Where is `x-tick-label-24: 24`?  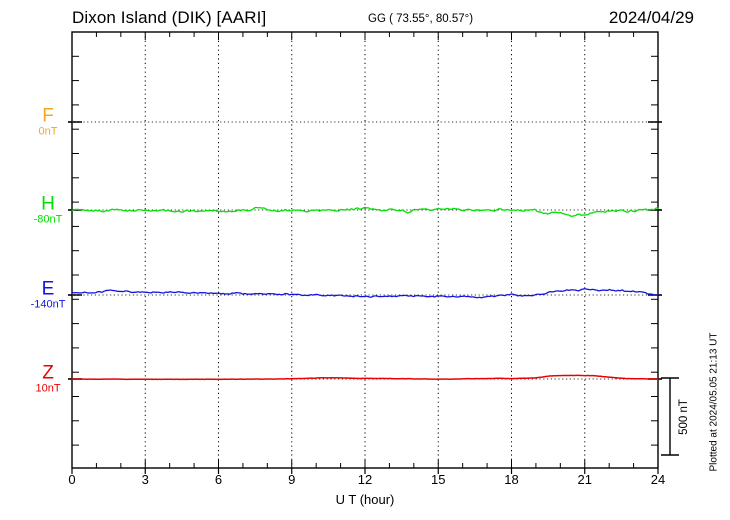
x-tick-label-24: 24 is located at coordinates (658, 479).